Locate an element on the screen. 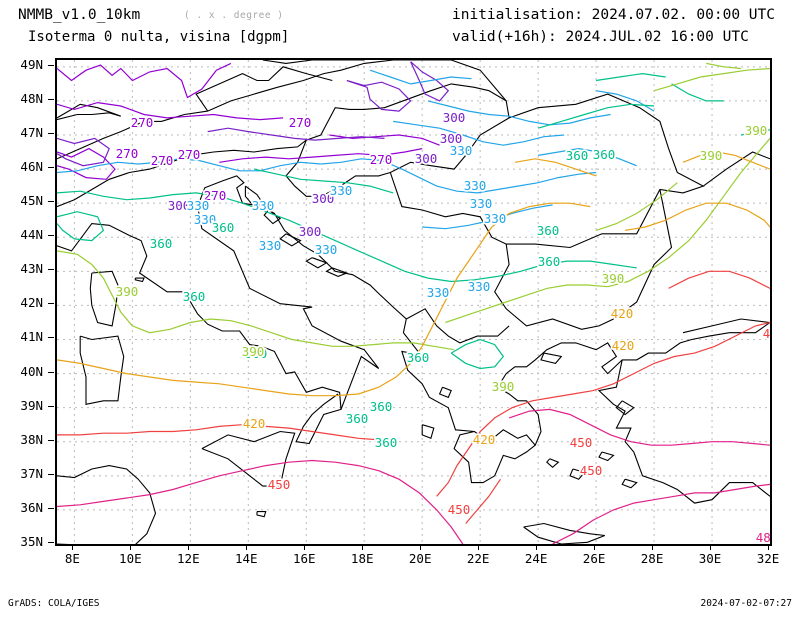 The image size is (800, 618). contour-label-480: 480480 is located at coordinates (329, 542).